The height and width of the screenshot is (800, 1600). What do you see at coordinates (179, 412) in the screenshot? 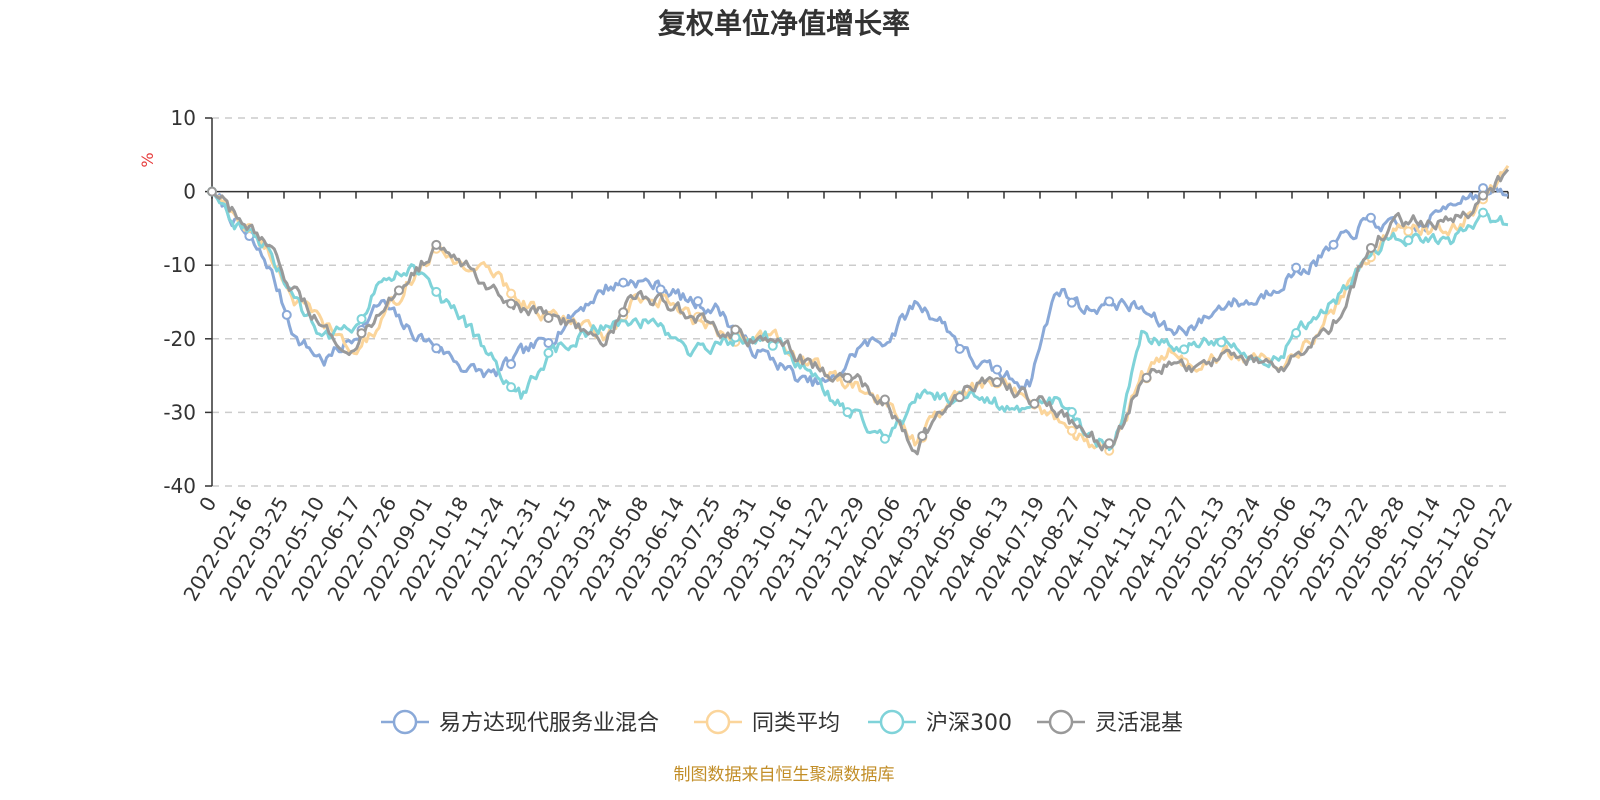
I see `y-tick-label: -30` at bounding box center [179, 412].